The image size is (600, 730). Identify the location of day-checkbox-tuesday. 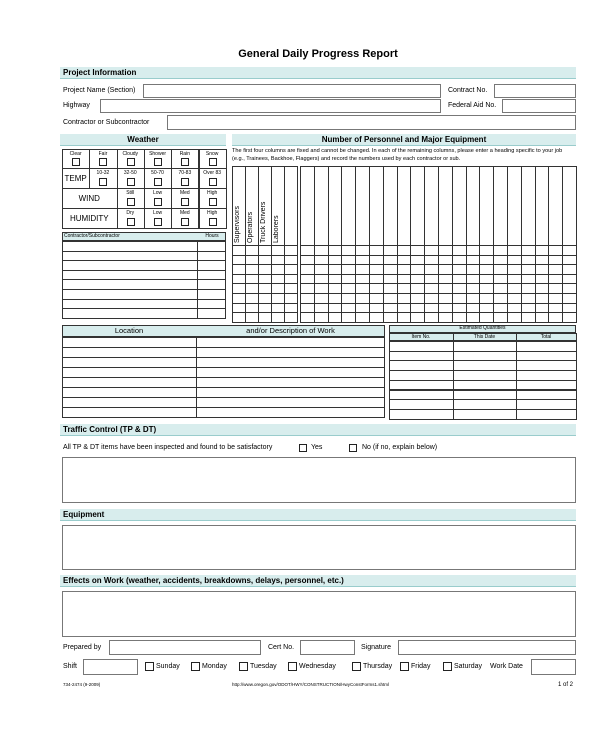
(243, 666).